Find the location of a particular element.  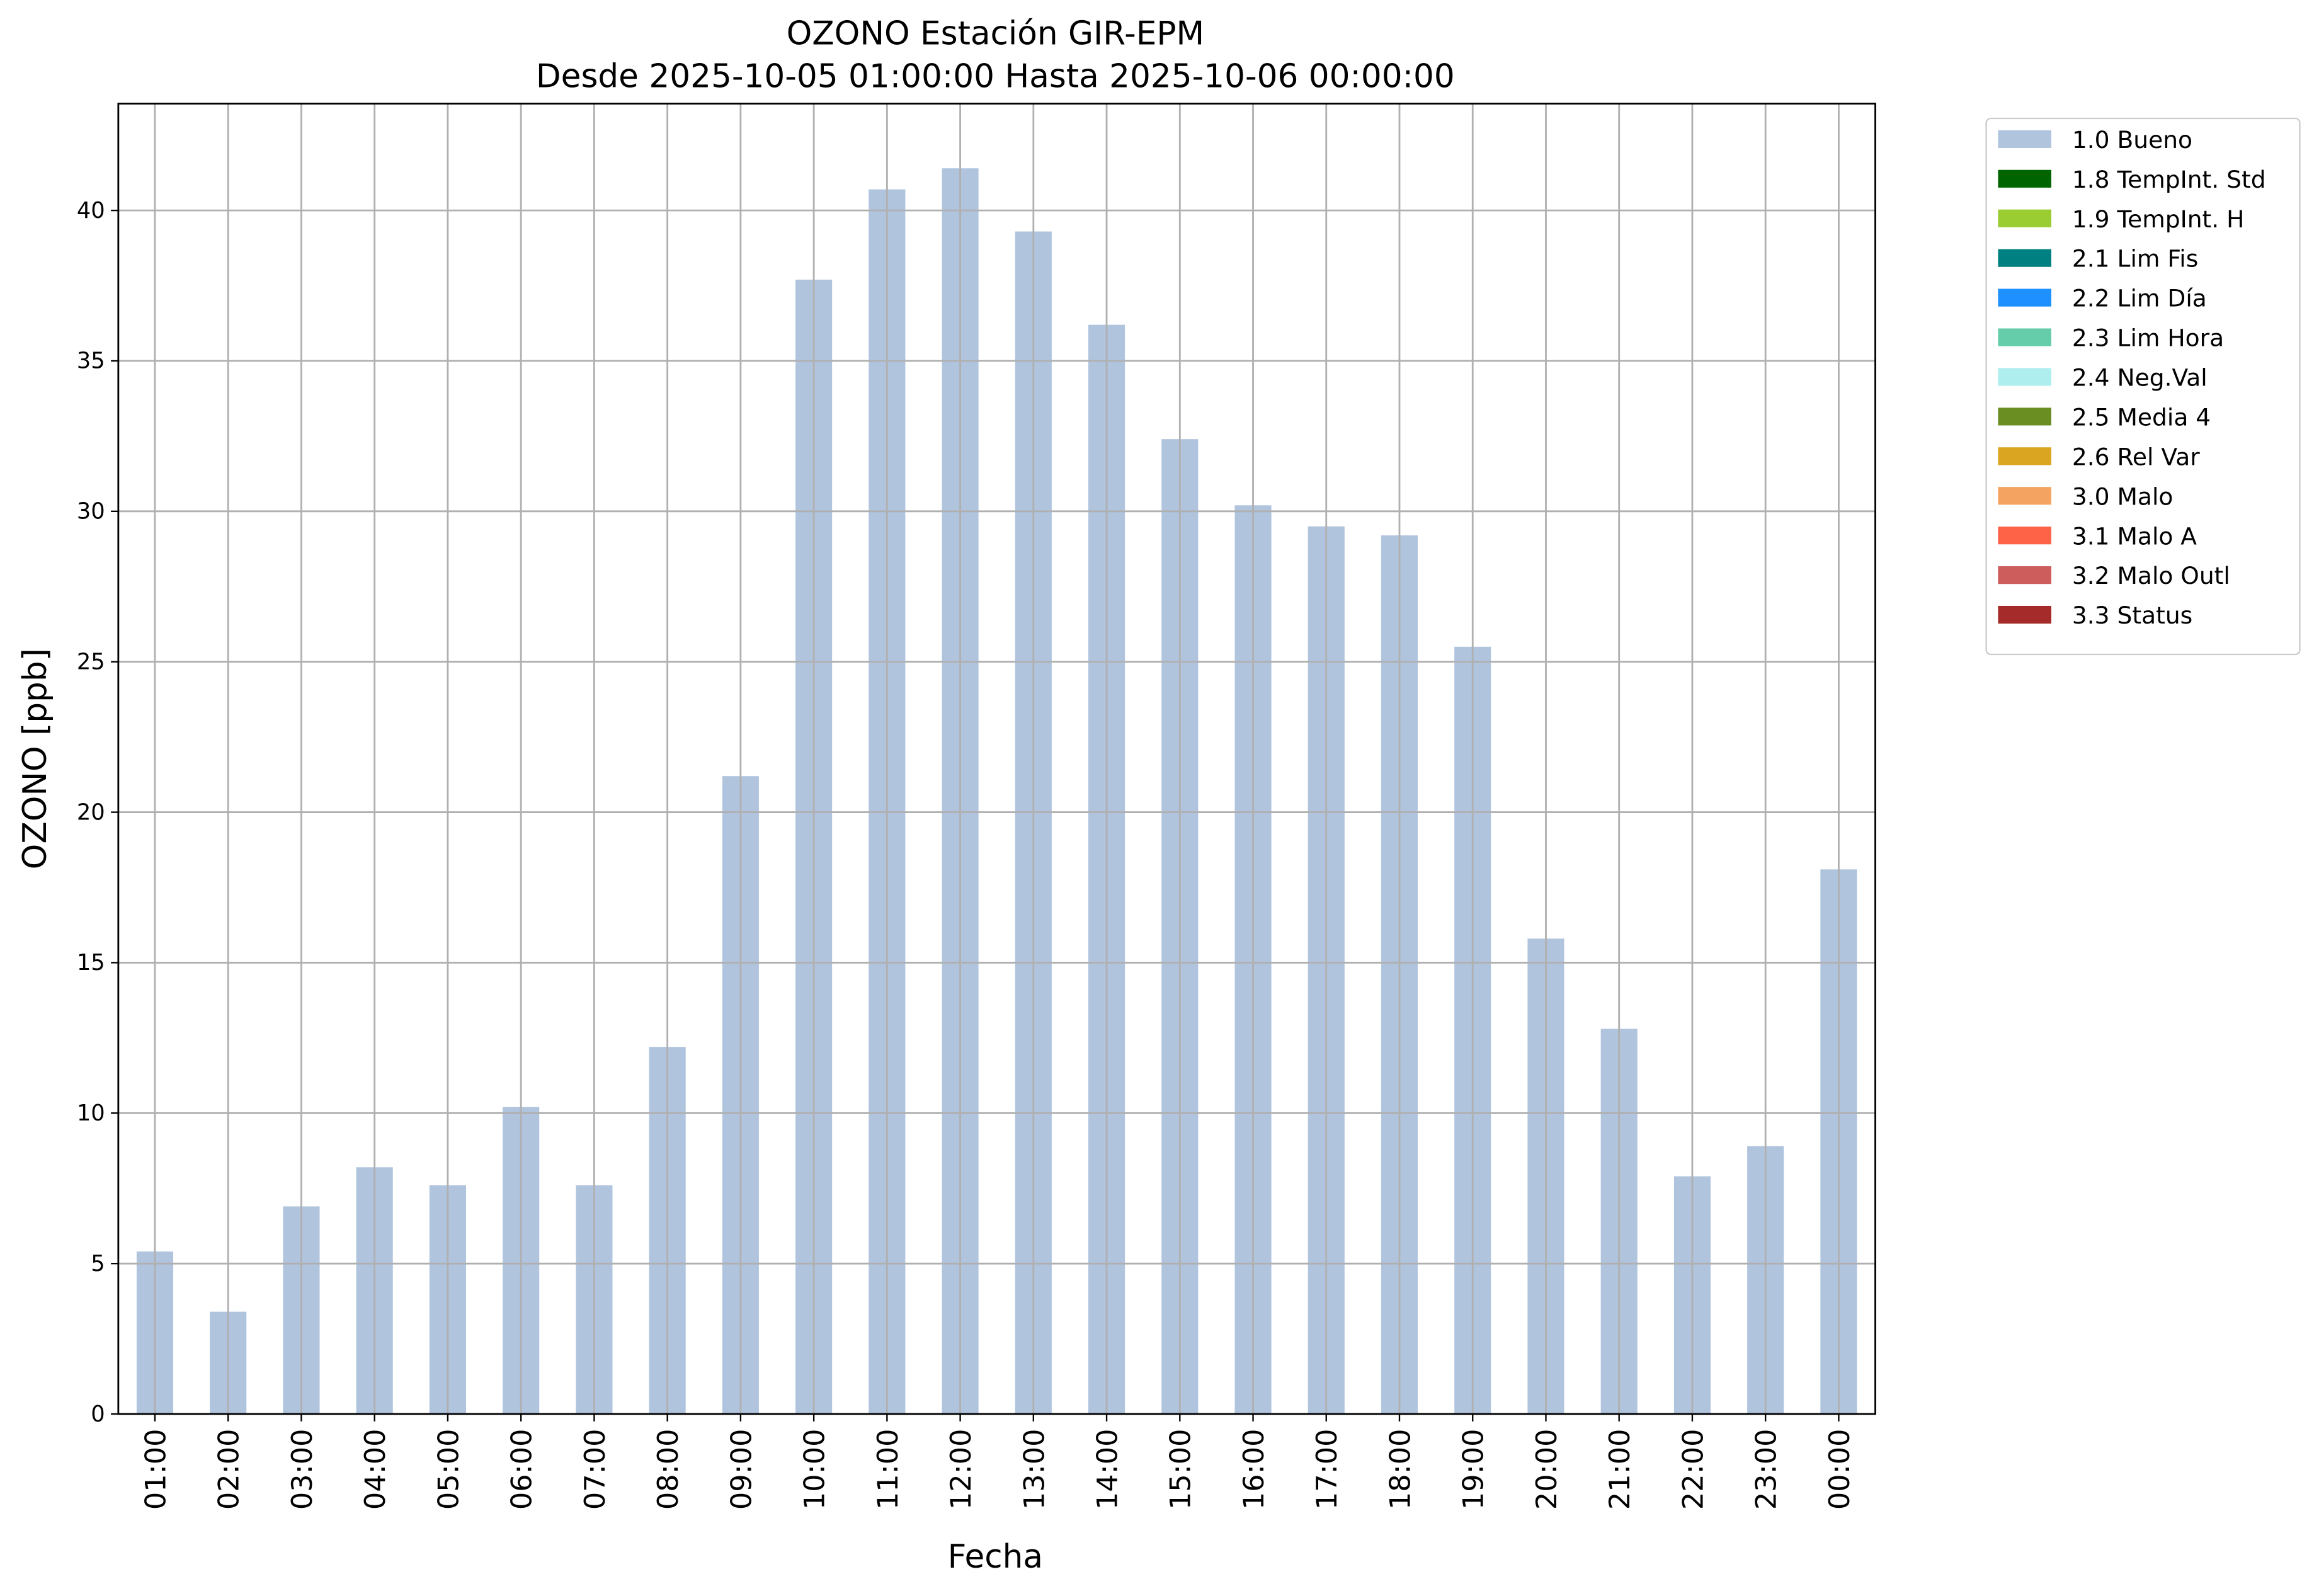

legend-label: 3.3 Status is located at coordinates (2132, 615).